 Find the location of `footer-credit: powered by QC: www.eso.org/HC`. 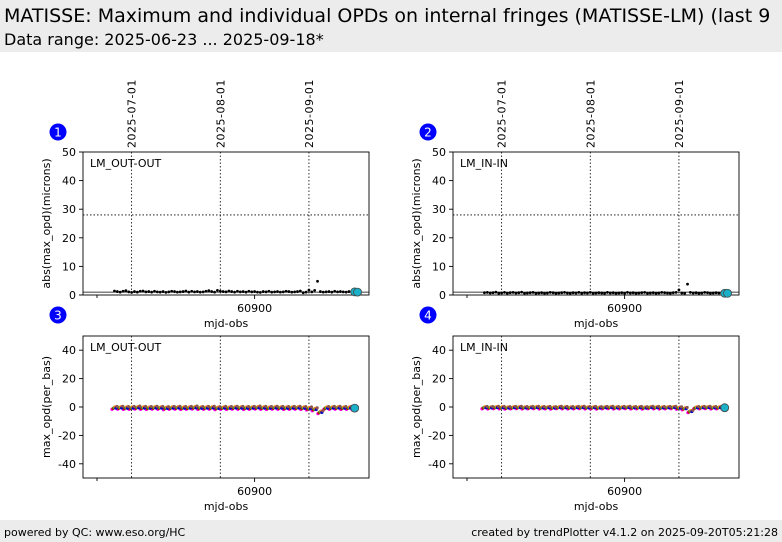

footer-credit: powered by QC: www.eso.org/HC is located at coordinates (95, 532).